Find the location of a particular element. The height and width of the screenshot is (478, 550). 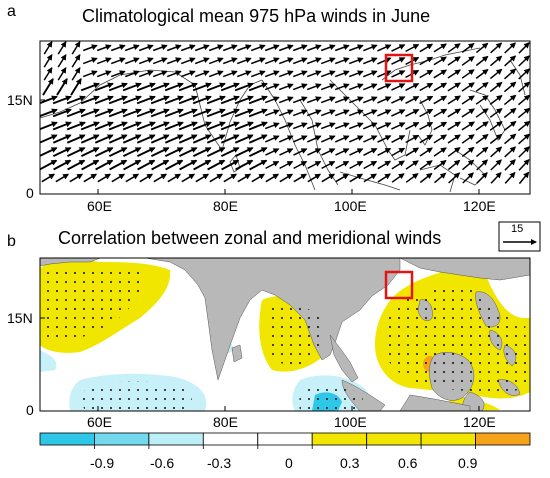

colorbar-swatch is located at coordinates (448, 439).